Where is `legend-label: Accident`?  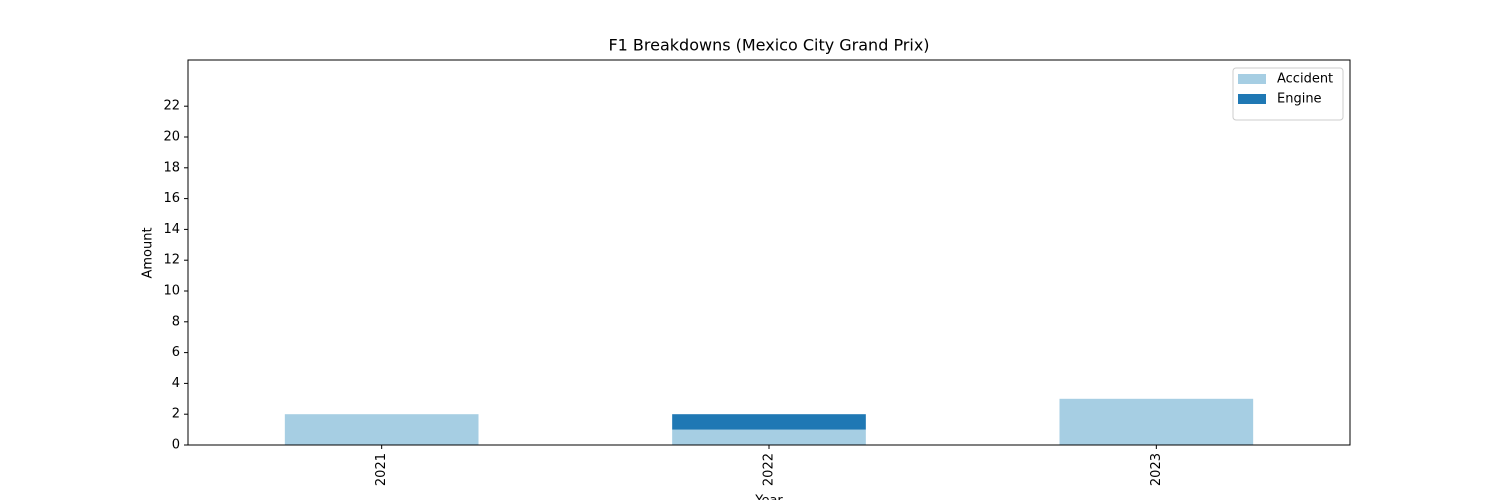
legend-label: Accident is located at coordinates (1305, 79).